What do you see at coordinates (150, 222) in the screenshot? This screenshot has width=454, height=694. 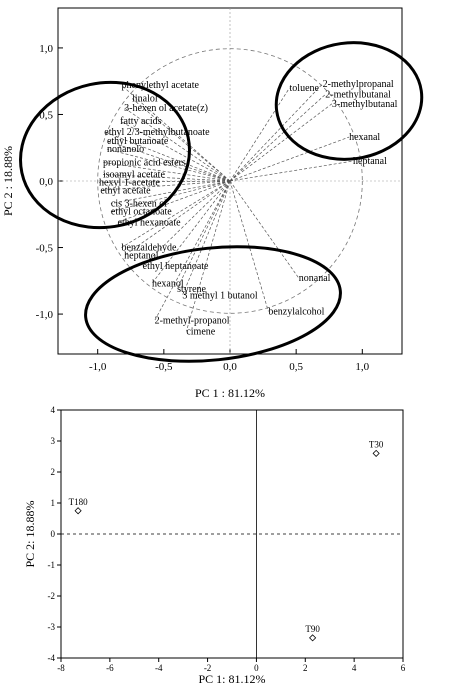 I see `loading-label: ethyl hexanoate` at bounding box center [150, 222].